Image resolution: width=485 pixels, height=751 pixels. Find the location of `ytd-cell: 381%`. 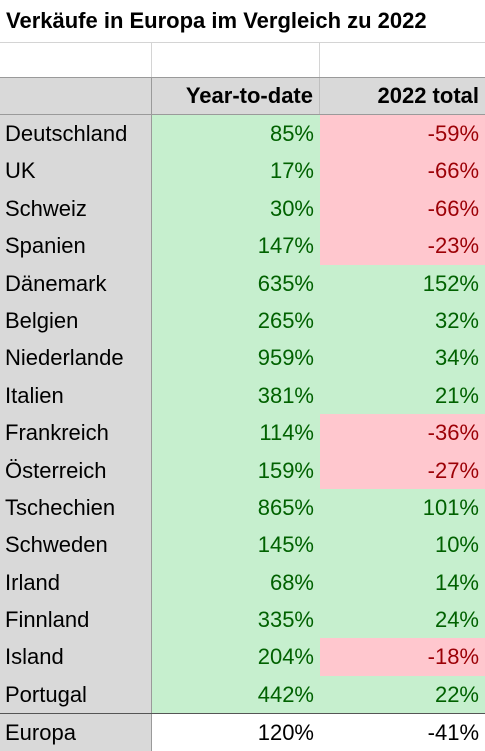

ytd-cell: 381% is located at coordinates (236, 395).